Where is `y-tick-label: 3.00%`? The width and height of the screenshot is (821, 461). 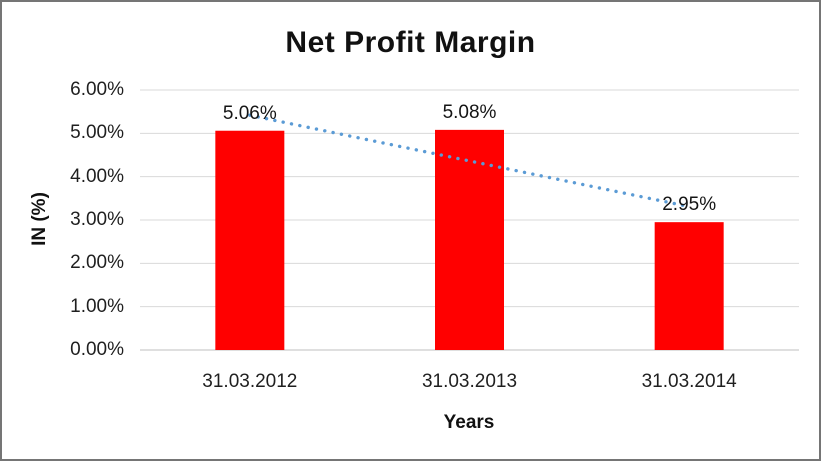
y-tick-label: 3.00% is located at coordinates (97, 219).